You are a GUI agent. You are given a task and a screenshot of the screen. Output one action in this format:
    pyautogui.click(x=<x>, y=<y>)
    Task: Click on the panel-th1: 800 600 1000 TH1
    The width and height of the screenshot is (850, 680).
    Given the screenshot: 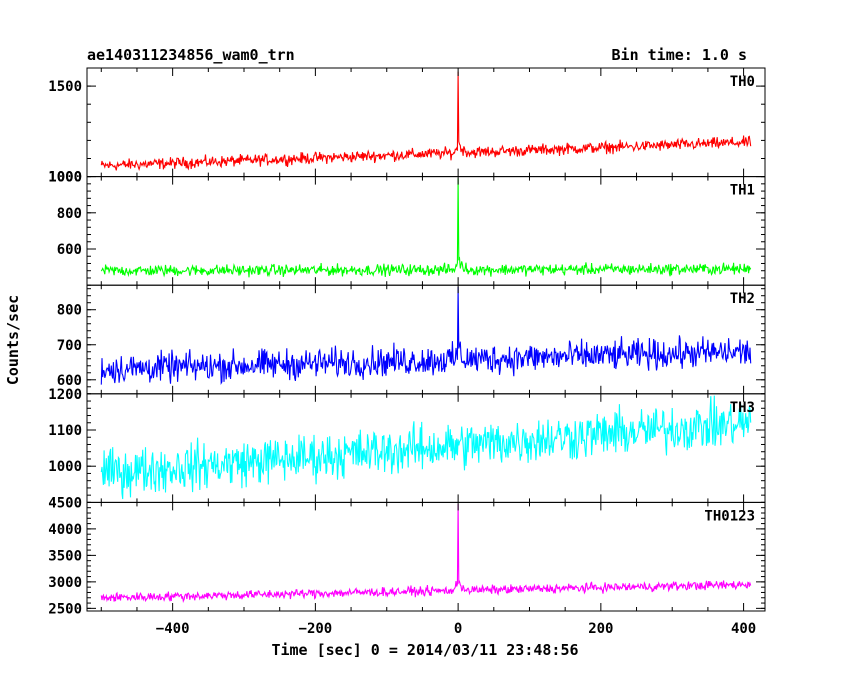 What is the action you would take?
    pyautogui.click(x=407, y=228)
    